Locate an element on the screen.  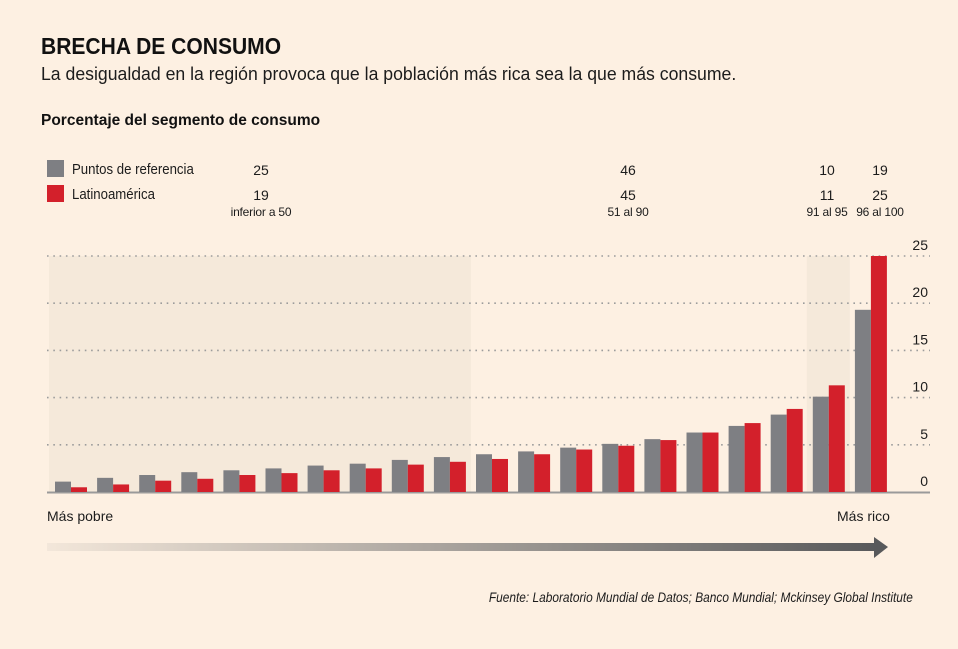
segment-value-latam: 19 is located at coordinates (261, 194).